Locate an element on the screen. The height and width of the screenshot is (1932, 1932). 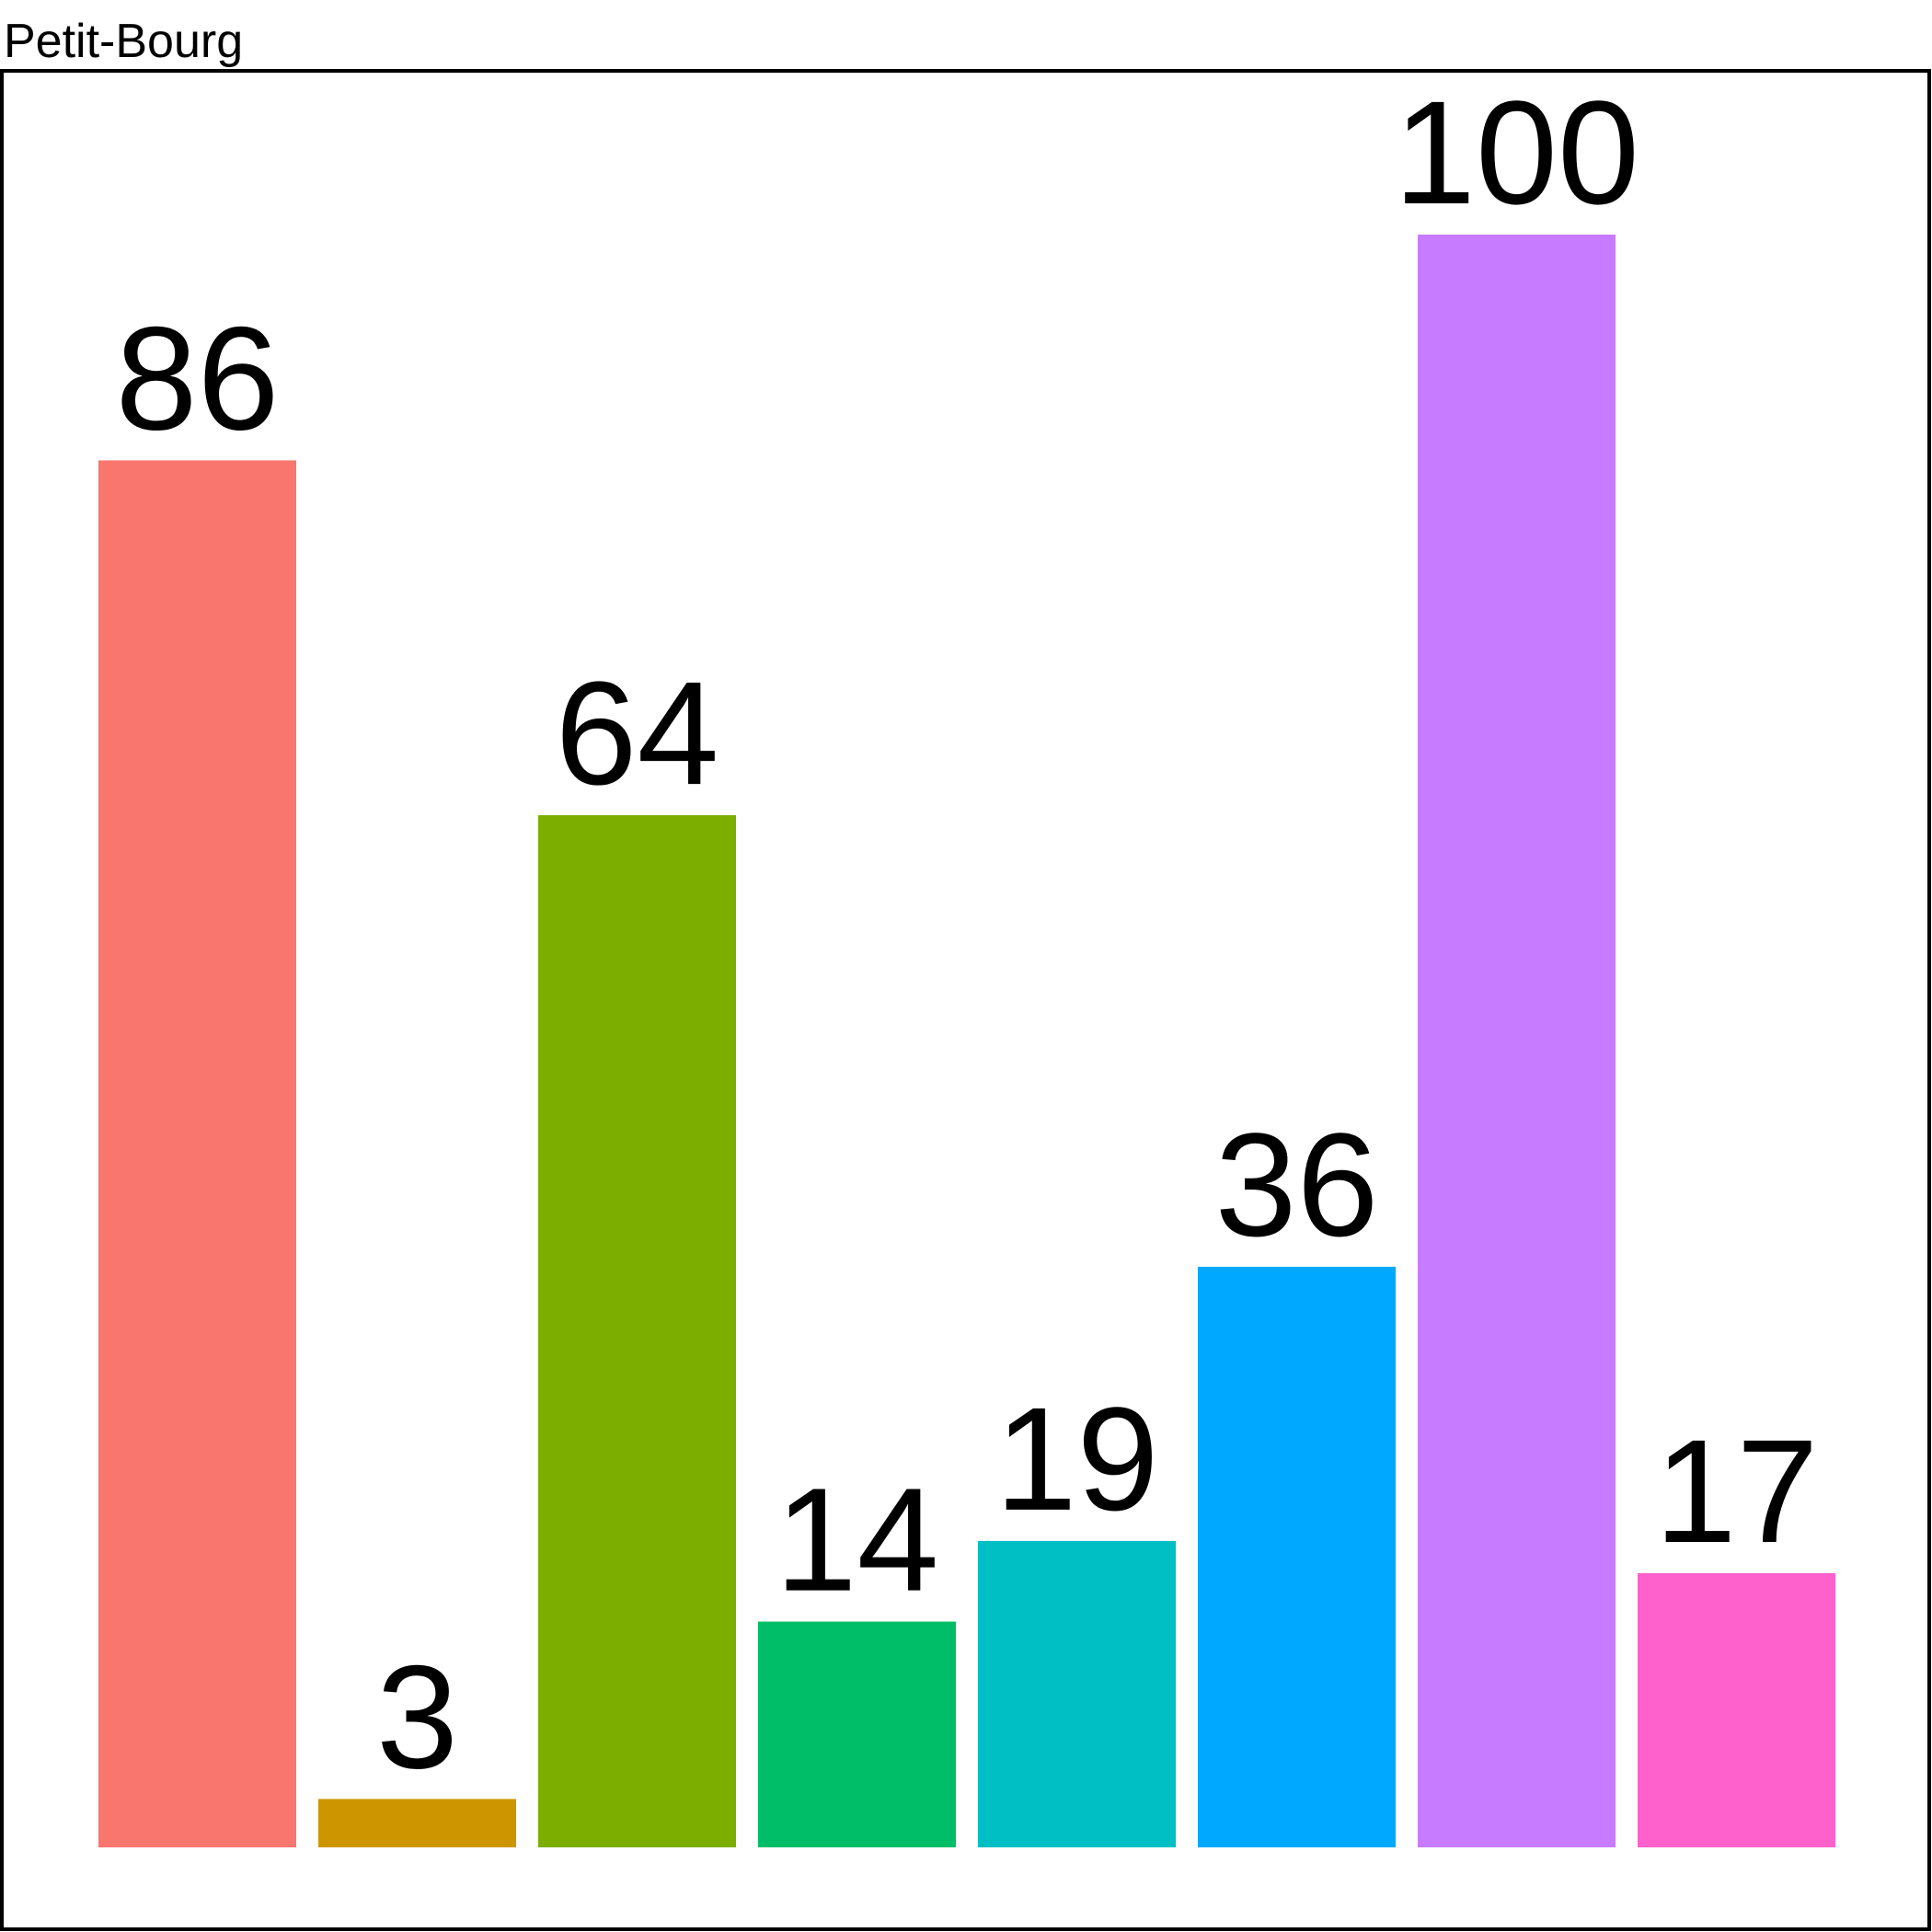
facet-strip-label: Petit-Bourg is located at coordinates (123, 41).